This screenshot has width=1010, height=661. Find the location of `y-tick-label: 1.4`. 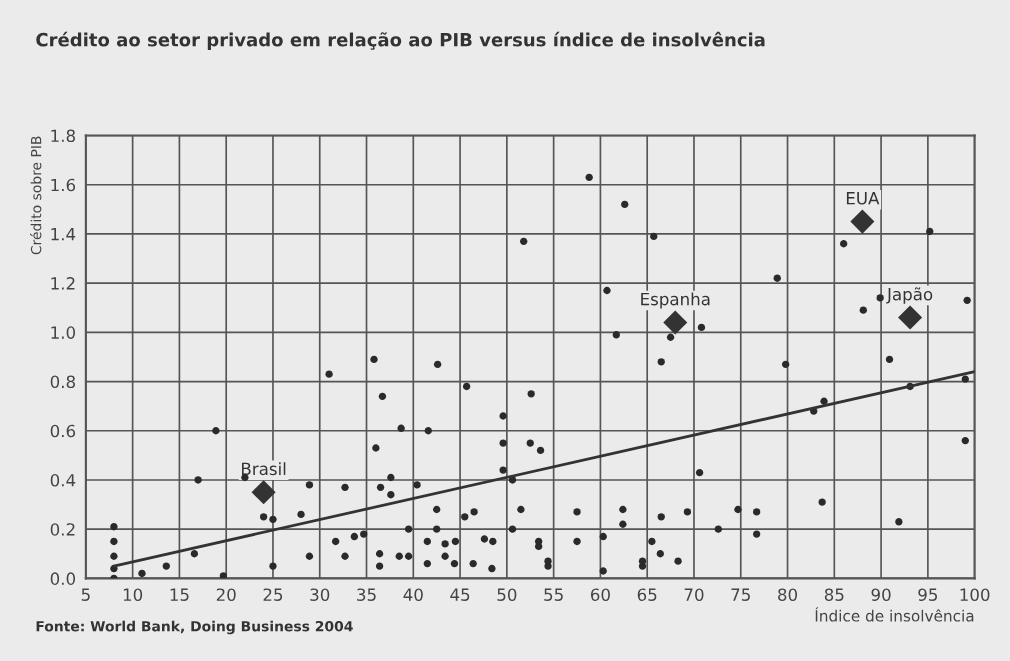

y-tick-label: 1.4 is located at coordinates (63, 234).